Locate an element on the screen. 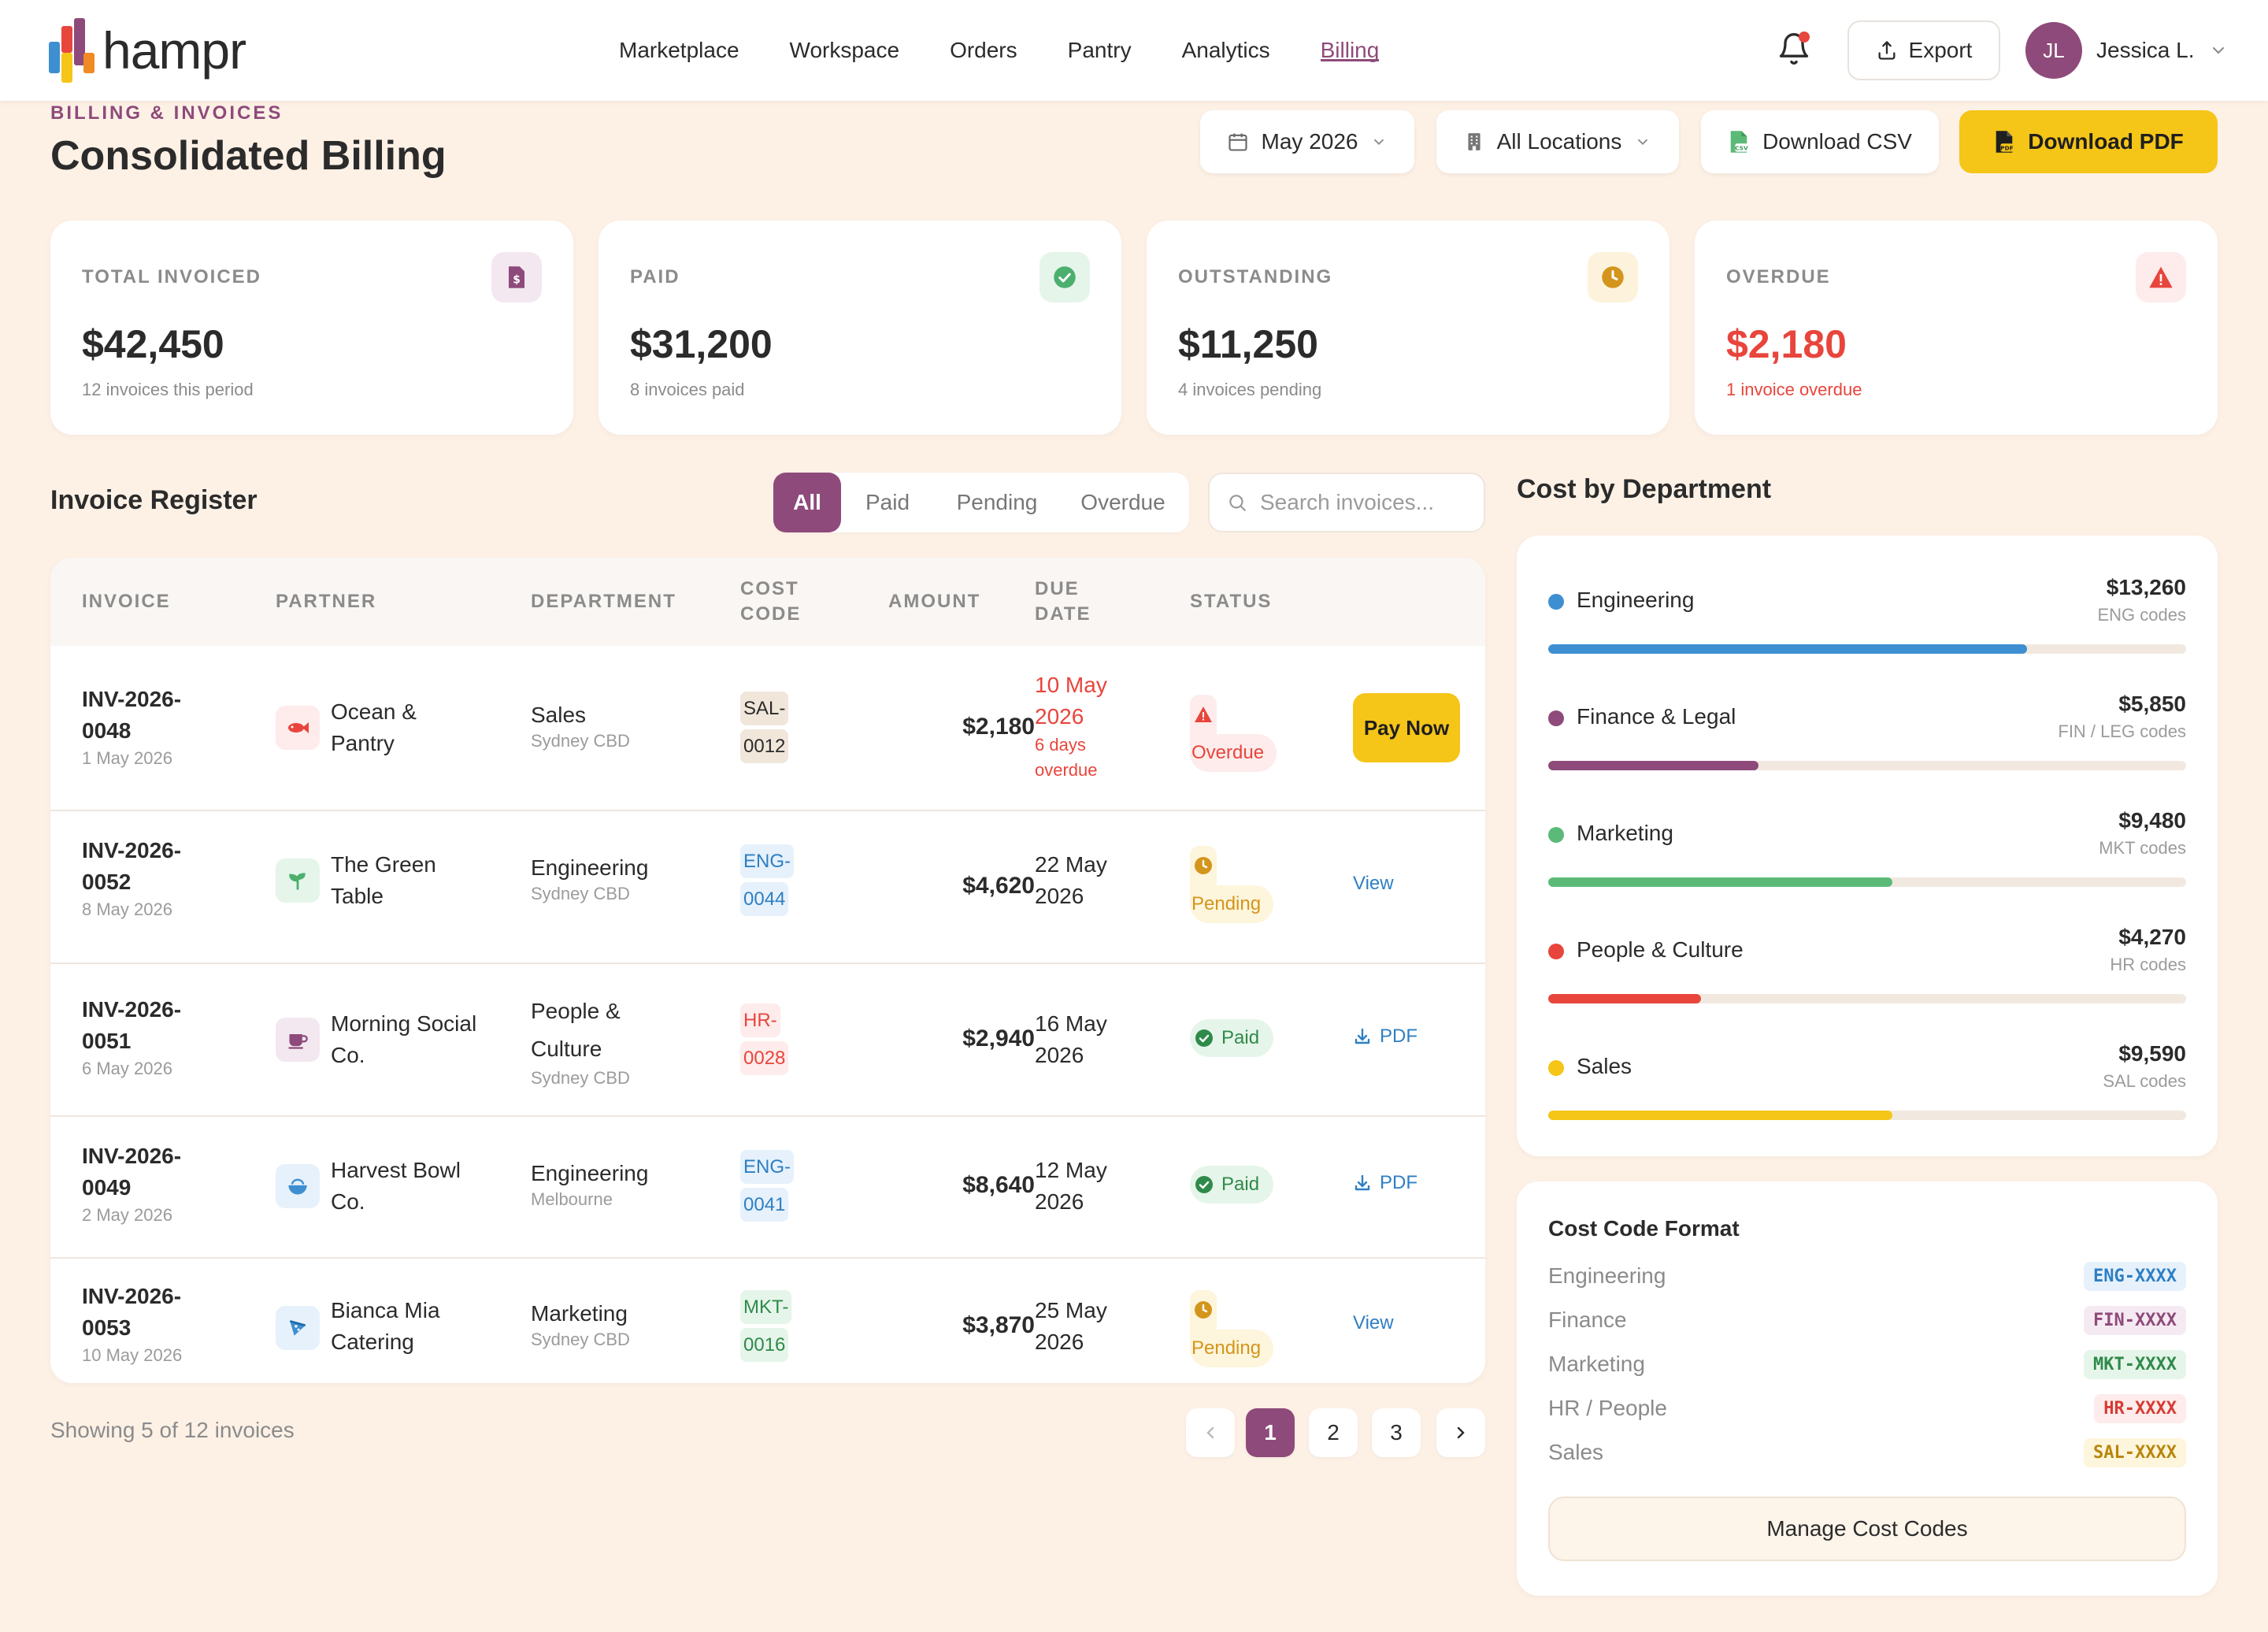 This screenshot has width=2268, height=1632. partner-name: Harvest Bowl Co. is located at coordinates (396, 1186).